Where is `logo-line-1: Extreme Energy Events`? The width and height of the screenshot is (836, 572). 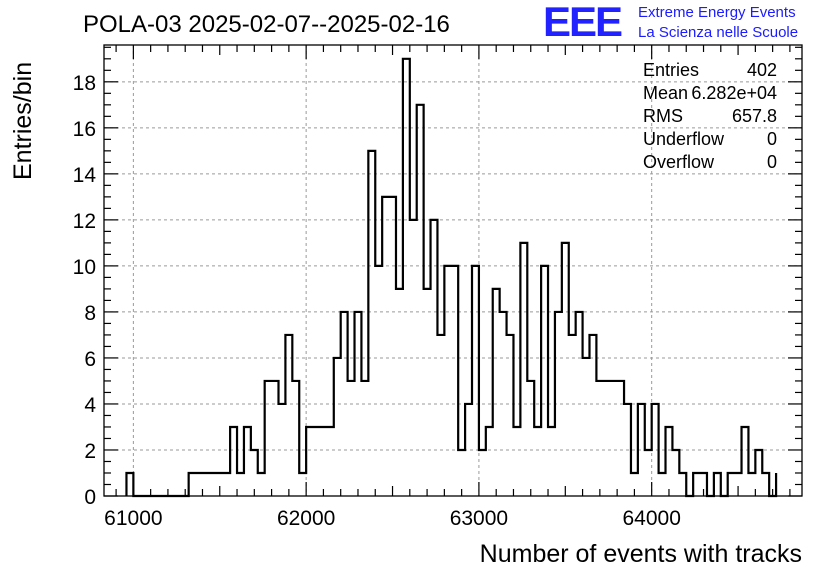 logo-line-1: Extreme Energy Events is located at coordinates (717, 12).